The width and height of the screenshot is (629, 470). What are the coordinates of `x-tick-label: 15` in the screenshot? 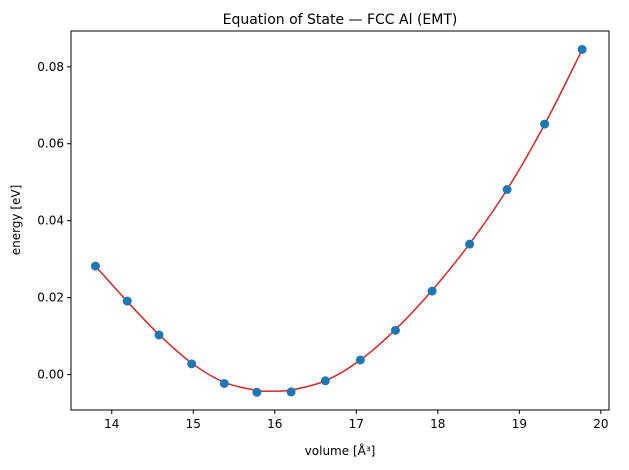 It's located at (193, 424).